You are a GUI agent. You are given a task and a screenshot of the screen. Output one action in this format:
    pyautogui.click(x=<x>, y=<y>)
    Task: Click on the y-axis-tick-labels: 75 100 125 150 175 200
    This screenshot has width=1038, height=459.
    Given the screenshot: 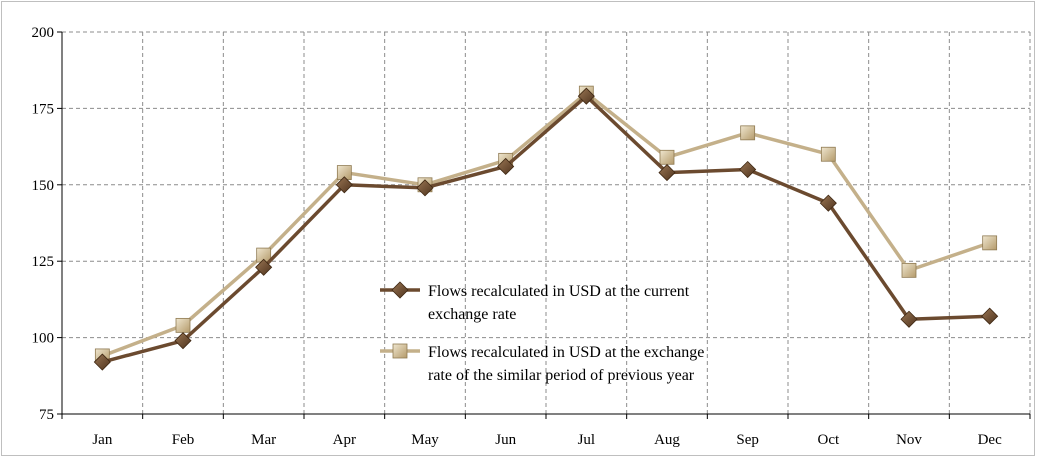 What is the action you would take?
    pyautogui.click(x=43, y=224)
    